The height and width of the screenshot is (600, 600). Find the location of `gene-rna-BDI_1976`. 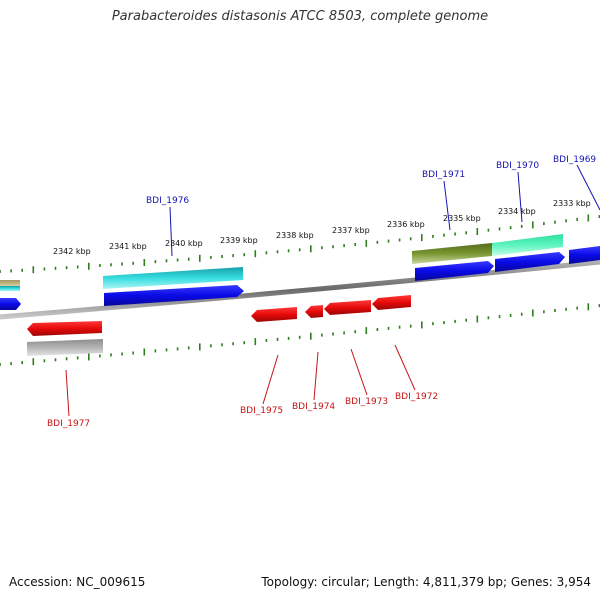

gene-rna-BDI_1976 is located at coordinates (173, 278).